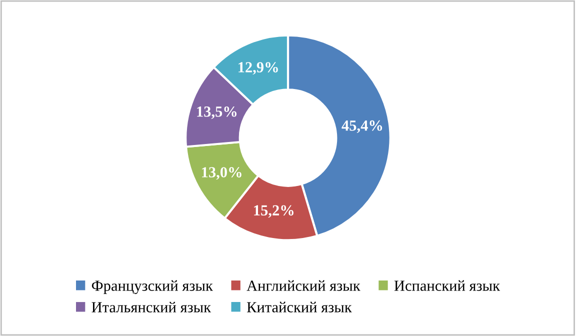  I want to click on data-label: 15,2%, so click(274, 211).